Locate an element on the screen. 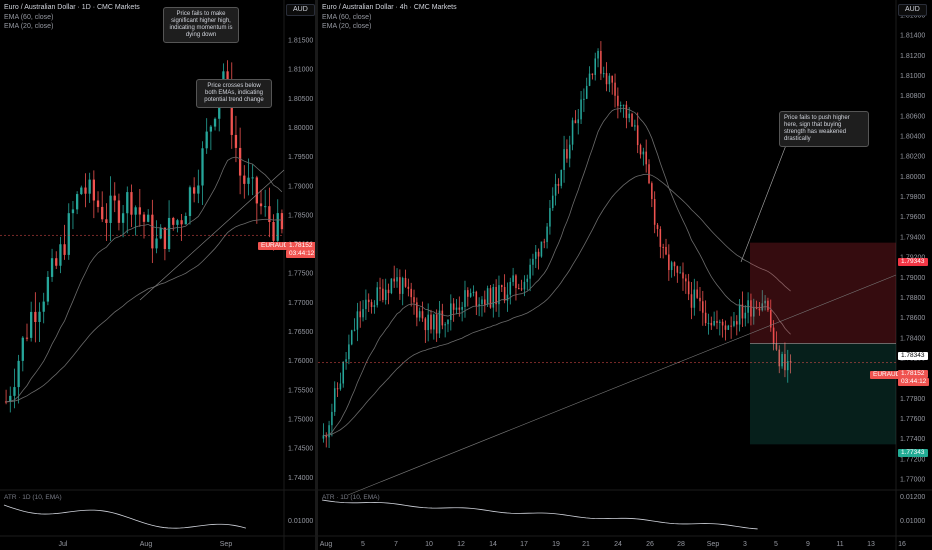 The width and height of the screenshot is (932, 550). note-pointer is located at coordinates (764, 201).